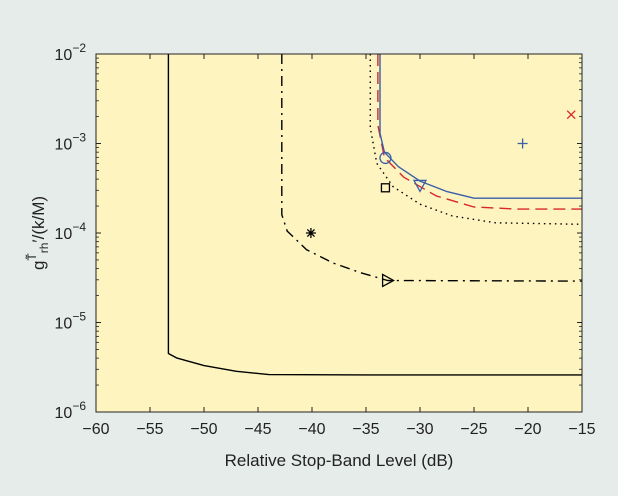 The width and height of the screenshot is (618, 496). What do you see at coordinates (419, 429) in the screenshot?
I see `x-tick-label: −30` at bounding box center [419, 429].